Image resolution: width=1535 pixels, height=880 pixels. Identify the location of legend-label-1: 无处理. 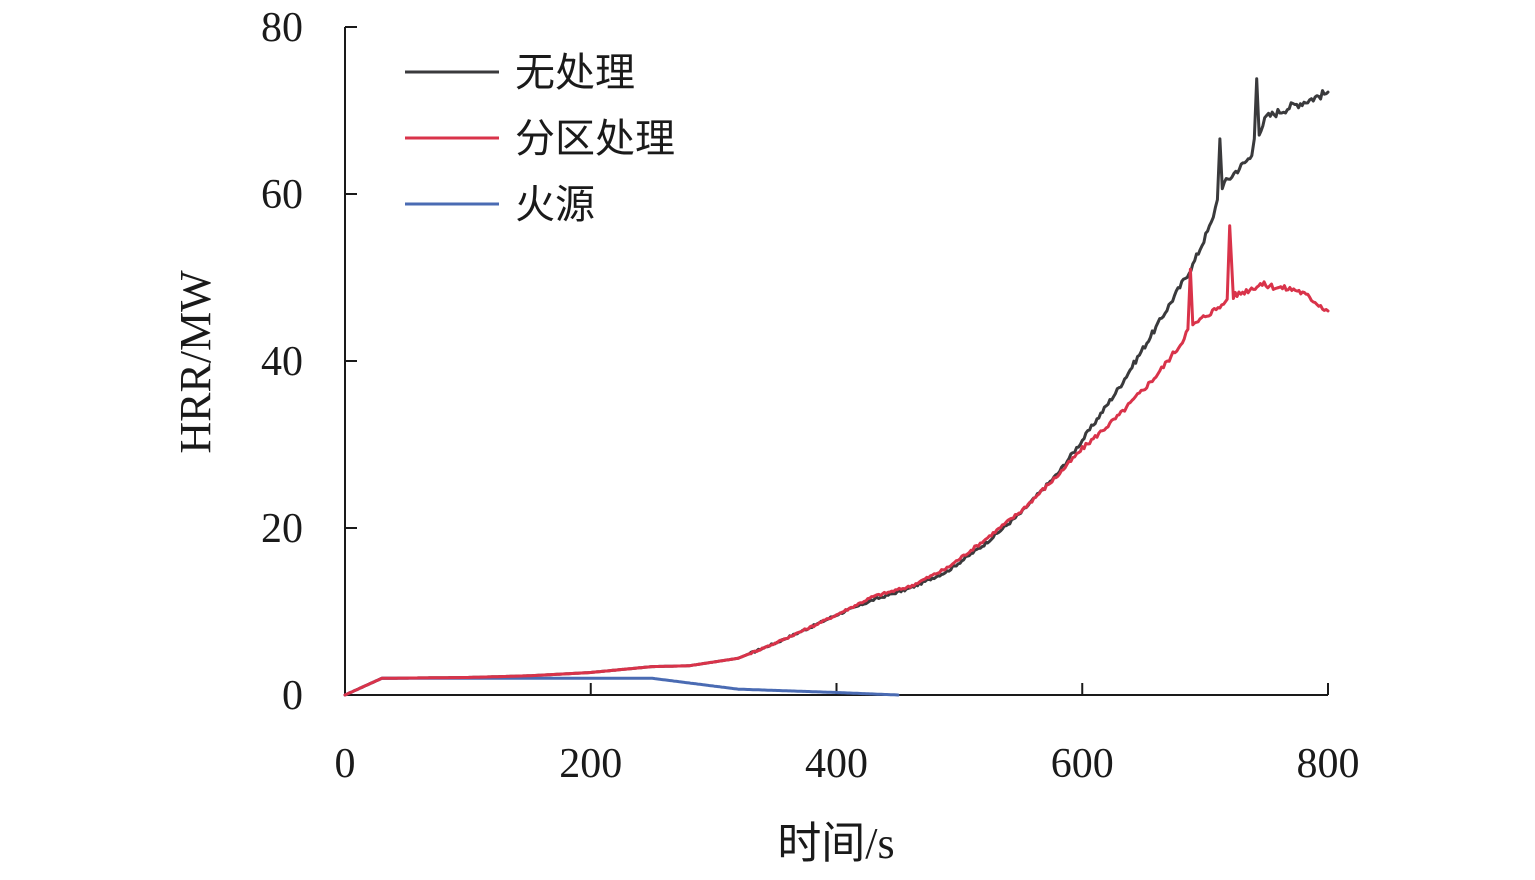
(575, 73).